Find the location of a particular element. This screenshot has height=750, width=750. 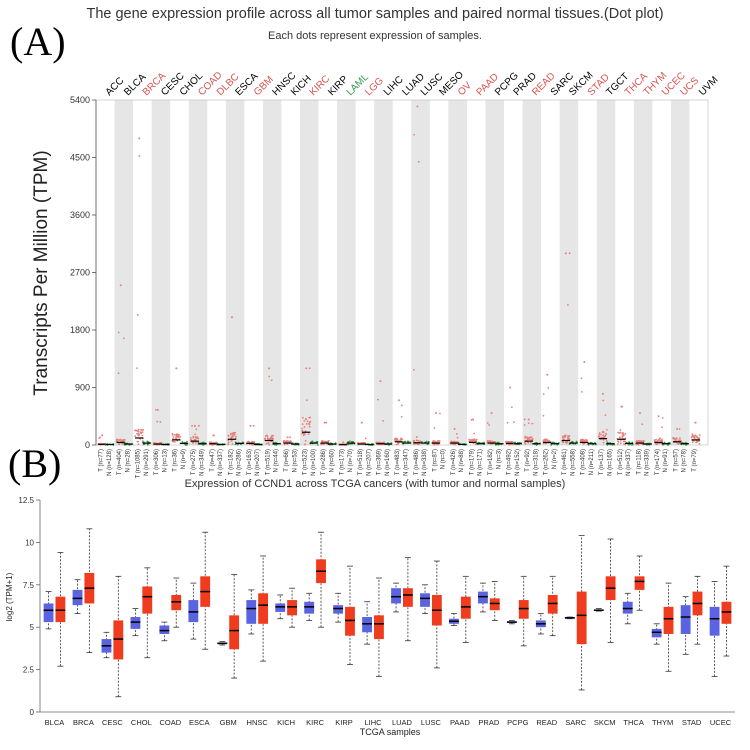

normal-count-label: N (n=160) is located at coordinates (388, 462).